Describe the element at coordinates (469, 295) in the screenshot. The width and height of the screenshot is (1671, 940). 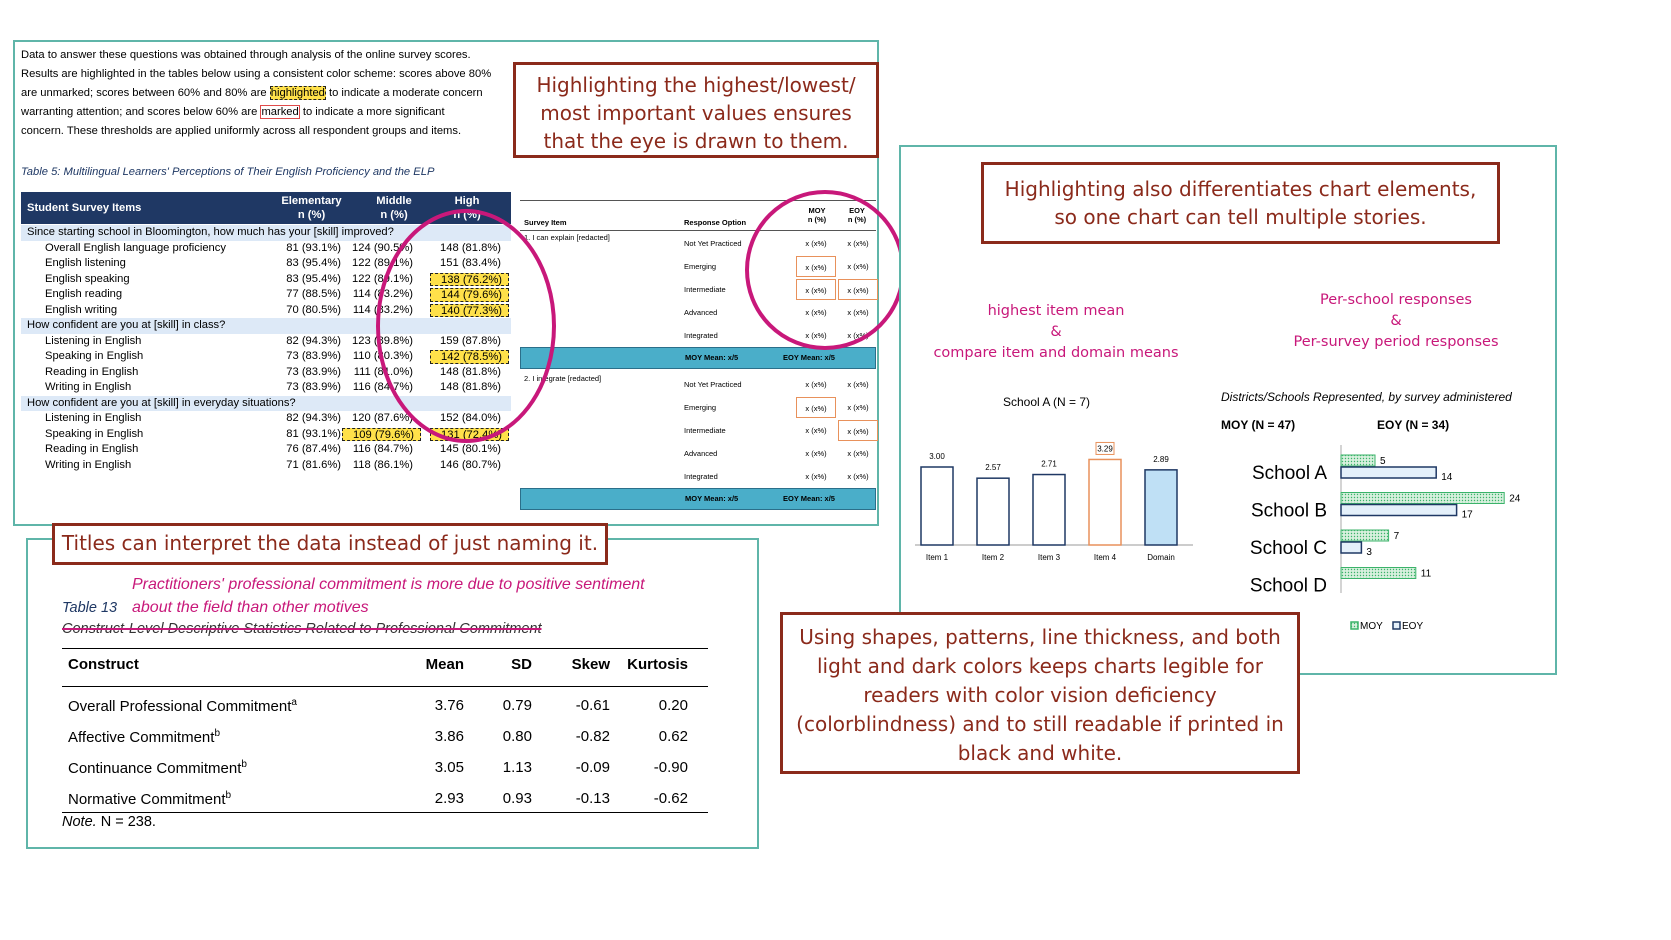
I see `highlighted-cell: 144 (79.6%)` at that location.